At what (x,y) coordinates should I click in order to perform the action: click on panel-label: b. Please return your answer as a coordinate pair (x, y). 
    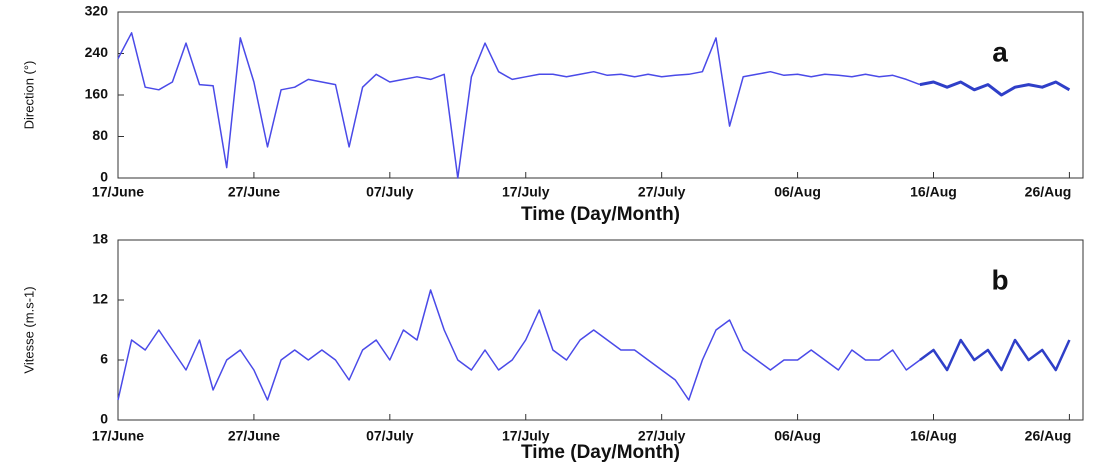
    Looking at the image, I should click on (999, 279).